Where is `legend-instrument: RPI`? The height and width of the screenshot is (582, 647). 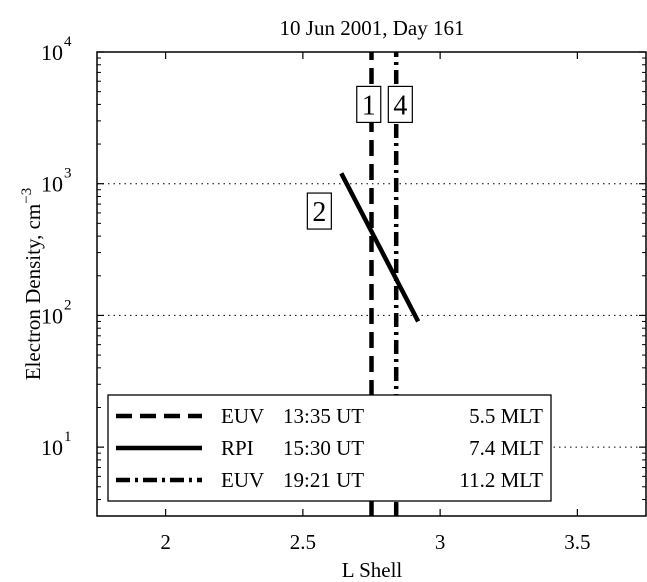
legend-instrument: RPI is located at coordinates (237, 448).